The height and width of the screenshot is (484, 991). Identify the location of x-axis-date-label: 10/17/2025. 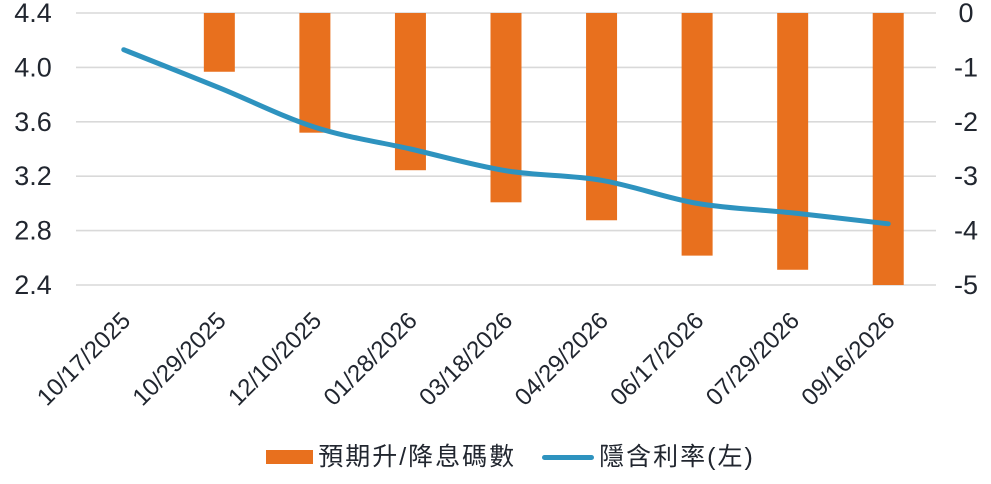
(84, 359).